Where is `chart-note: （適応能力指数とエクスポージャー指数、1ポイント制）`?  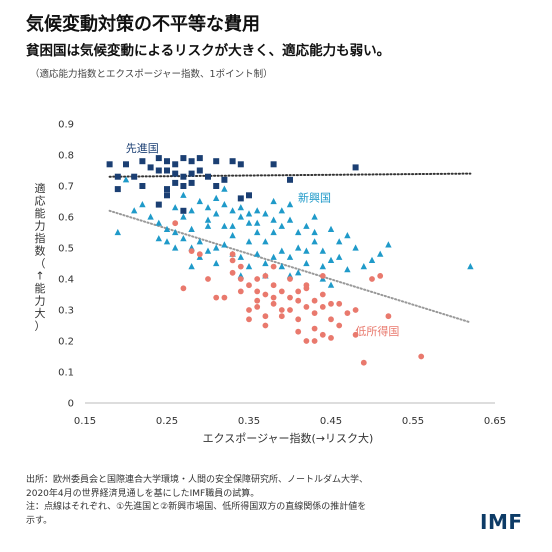 chart-note: （適応能力指数とエクスポージャー指数、1ポイント制） is located at coordinates (151, 74).